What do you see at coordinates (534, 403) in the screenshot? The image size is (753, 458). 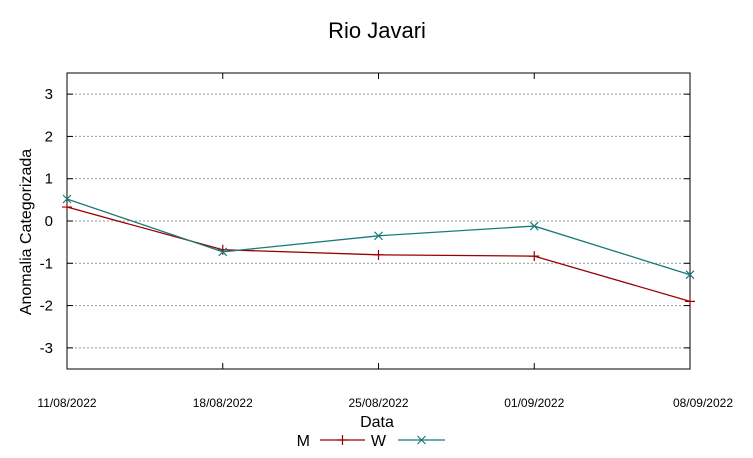 I see `x-tick-label: 01/09/2022` at bounding box center [534, 403].